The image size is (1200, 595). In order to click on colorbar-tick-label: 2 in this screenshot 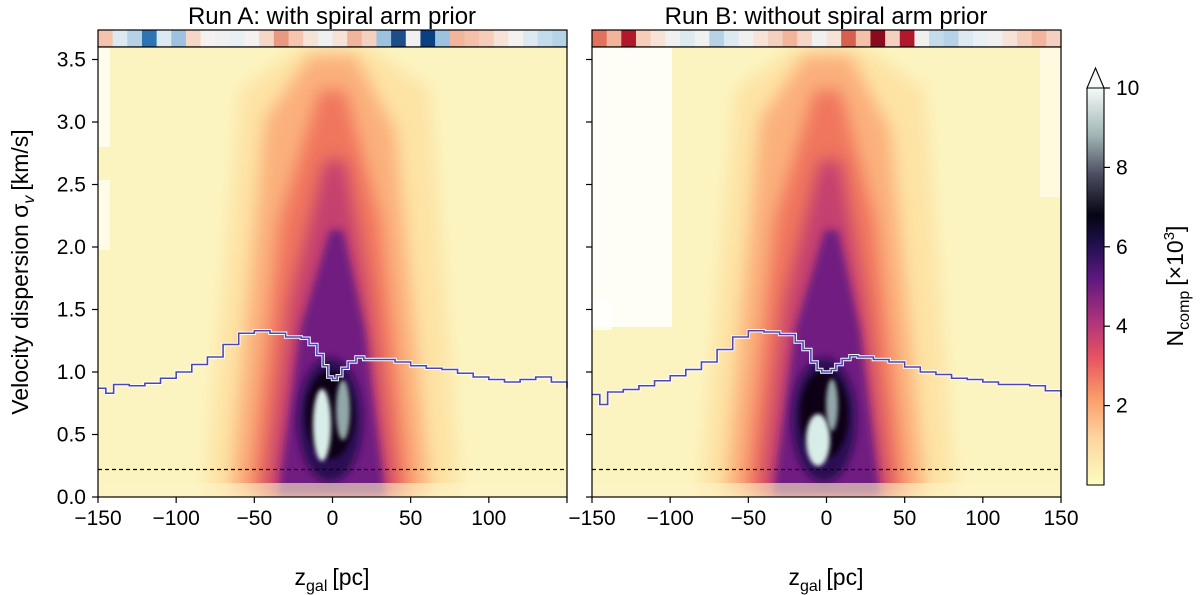, I will do `click(1122, 406)`.